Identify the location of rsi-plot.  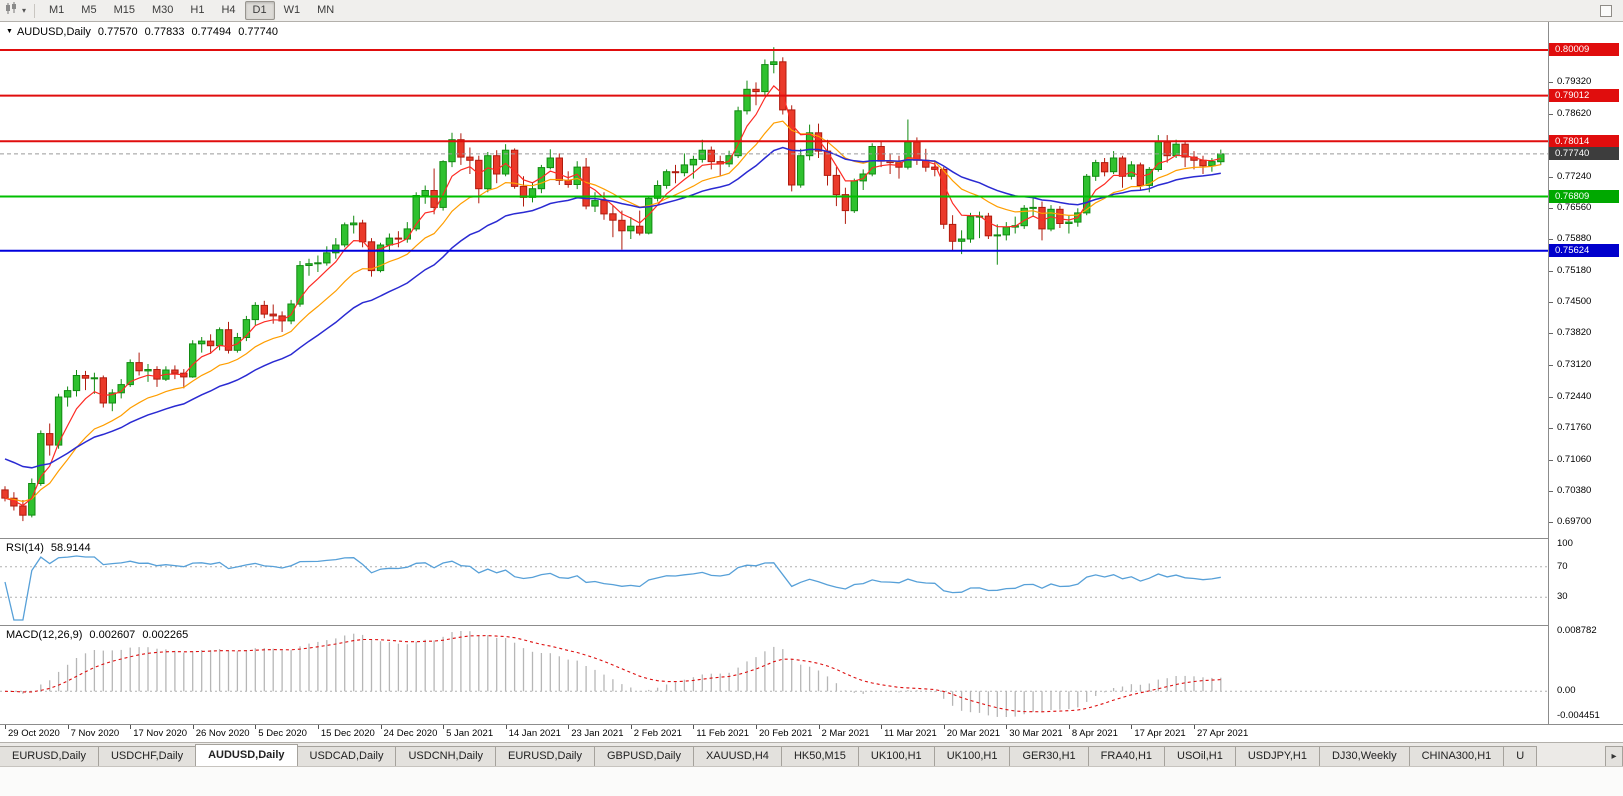
(774, 582).